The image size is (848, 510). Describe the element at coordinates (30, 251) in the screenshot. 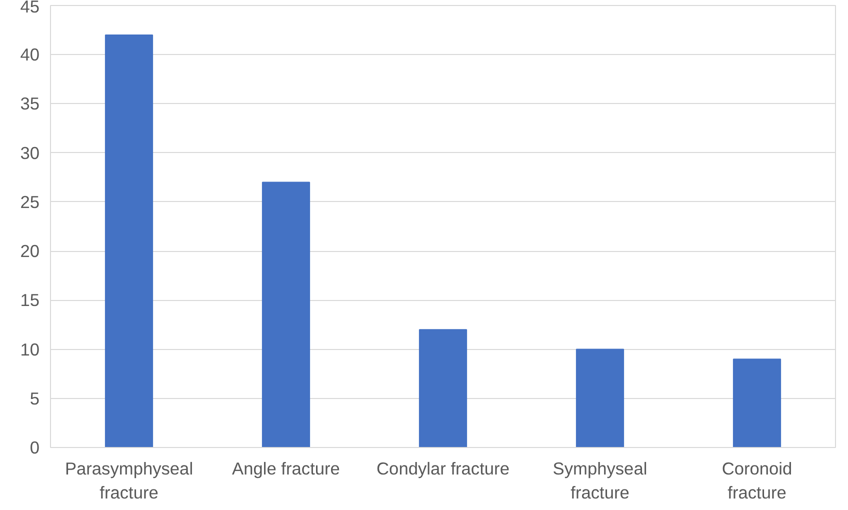

I see `y-tick-label: 20` at that location.